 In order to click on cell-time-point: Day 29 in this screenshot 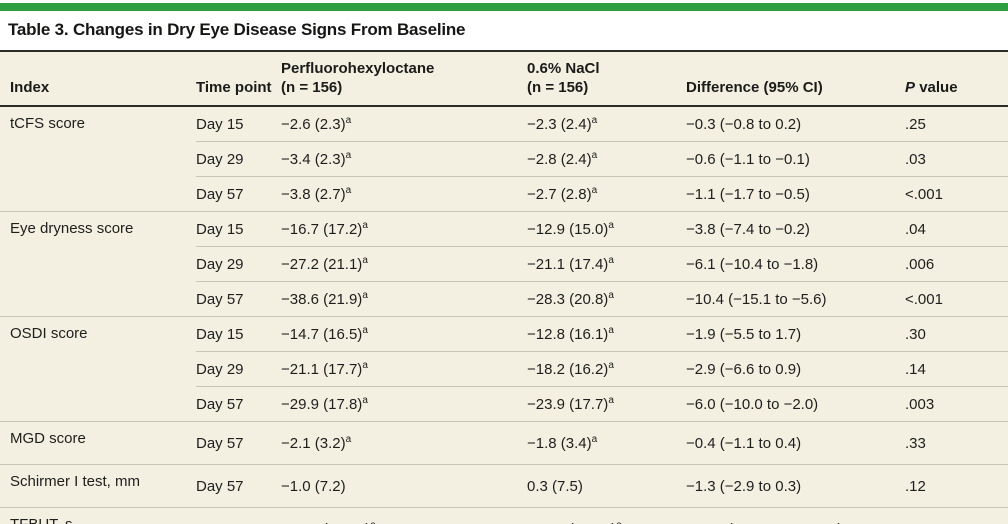, I will do `click(238, 159)`.